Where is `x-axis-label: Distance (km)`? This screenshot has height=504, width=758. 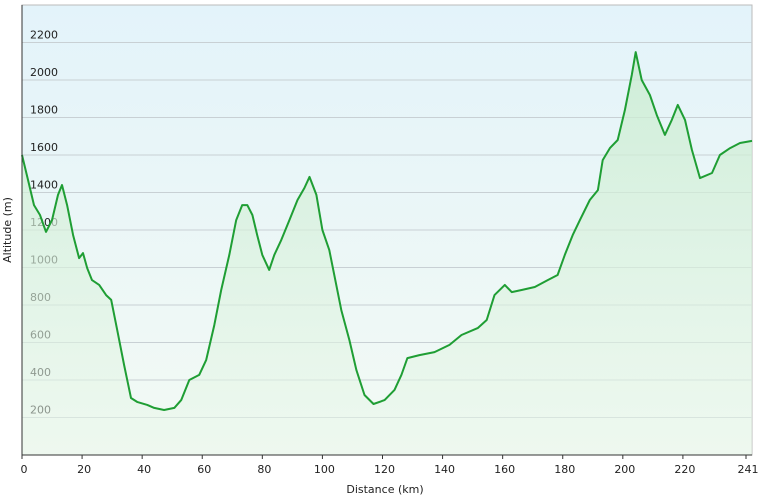
x-axis-label: Distance (km) is located at coordinates (384, 489).